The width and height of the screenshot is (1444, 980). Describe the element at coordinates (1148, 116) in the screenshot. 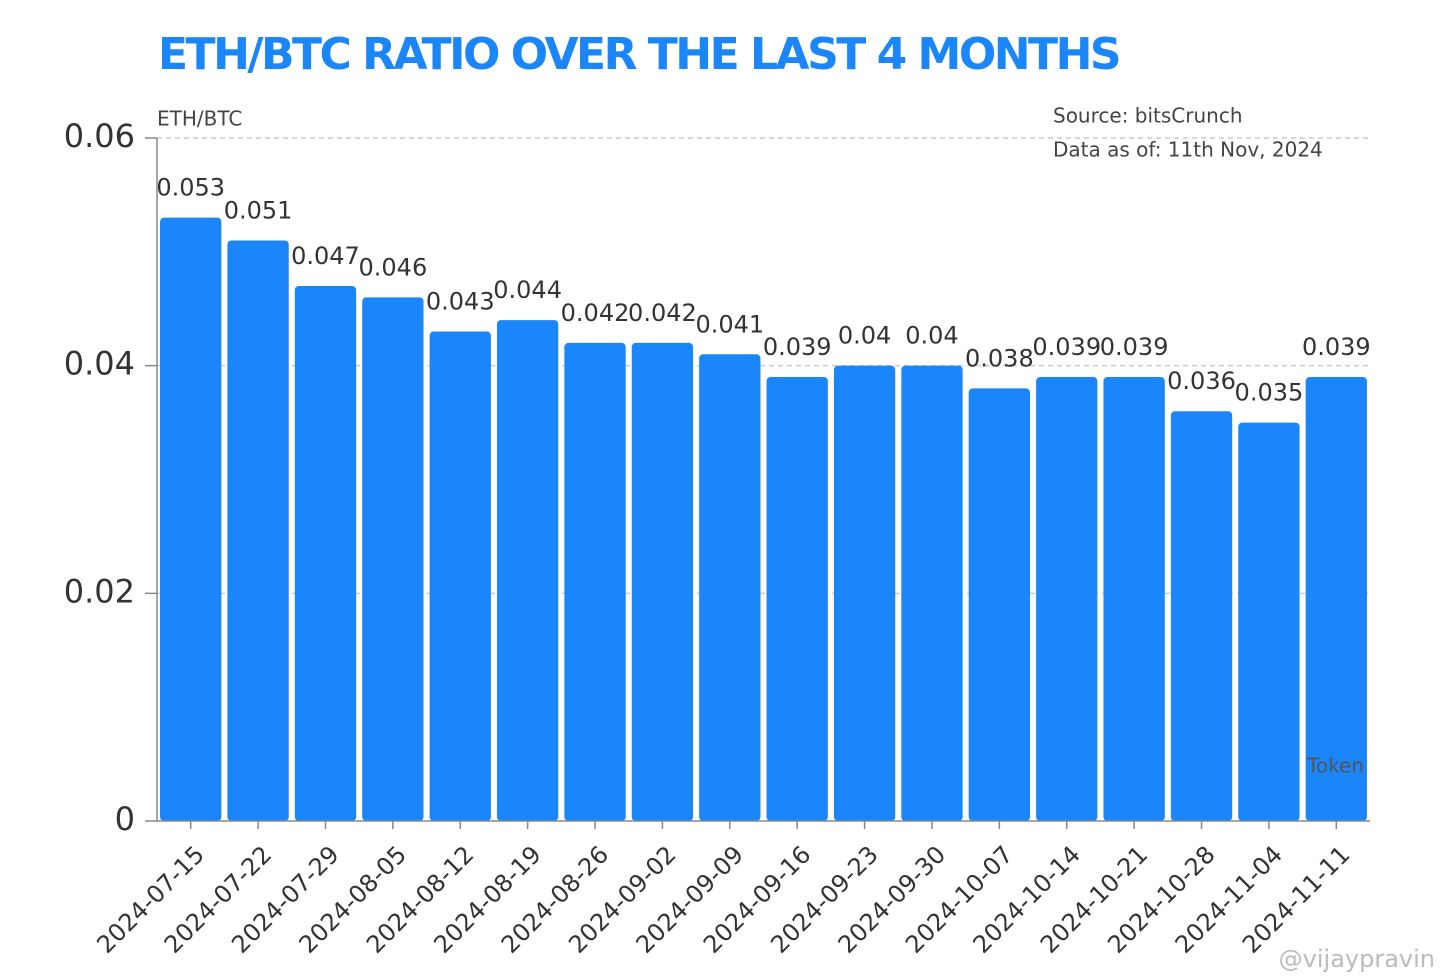

I see `source: Source: bitsCrunch` at that location.